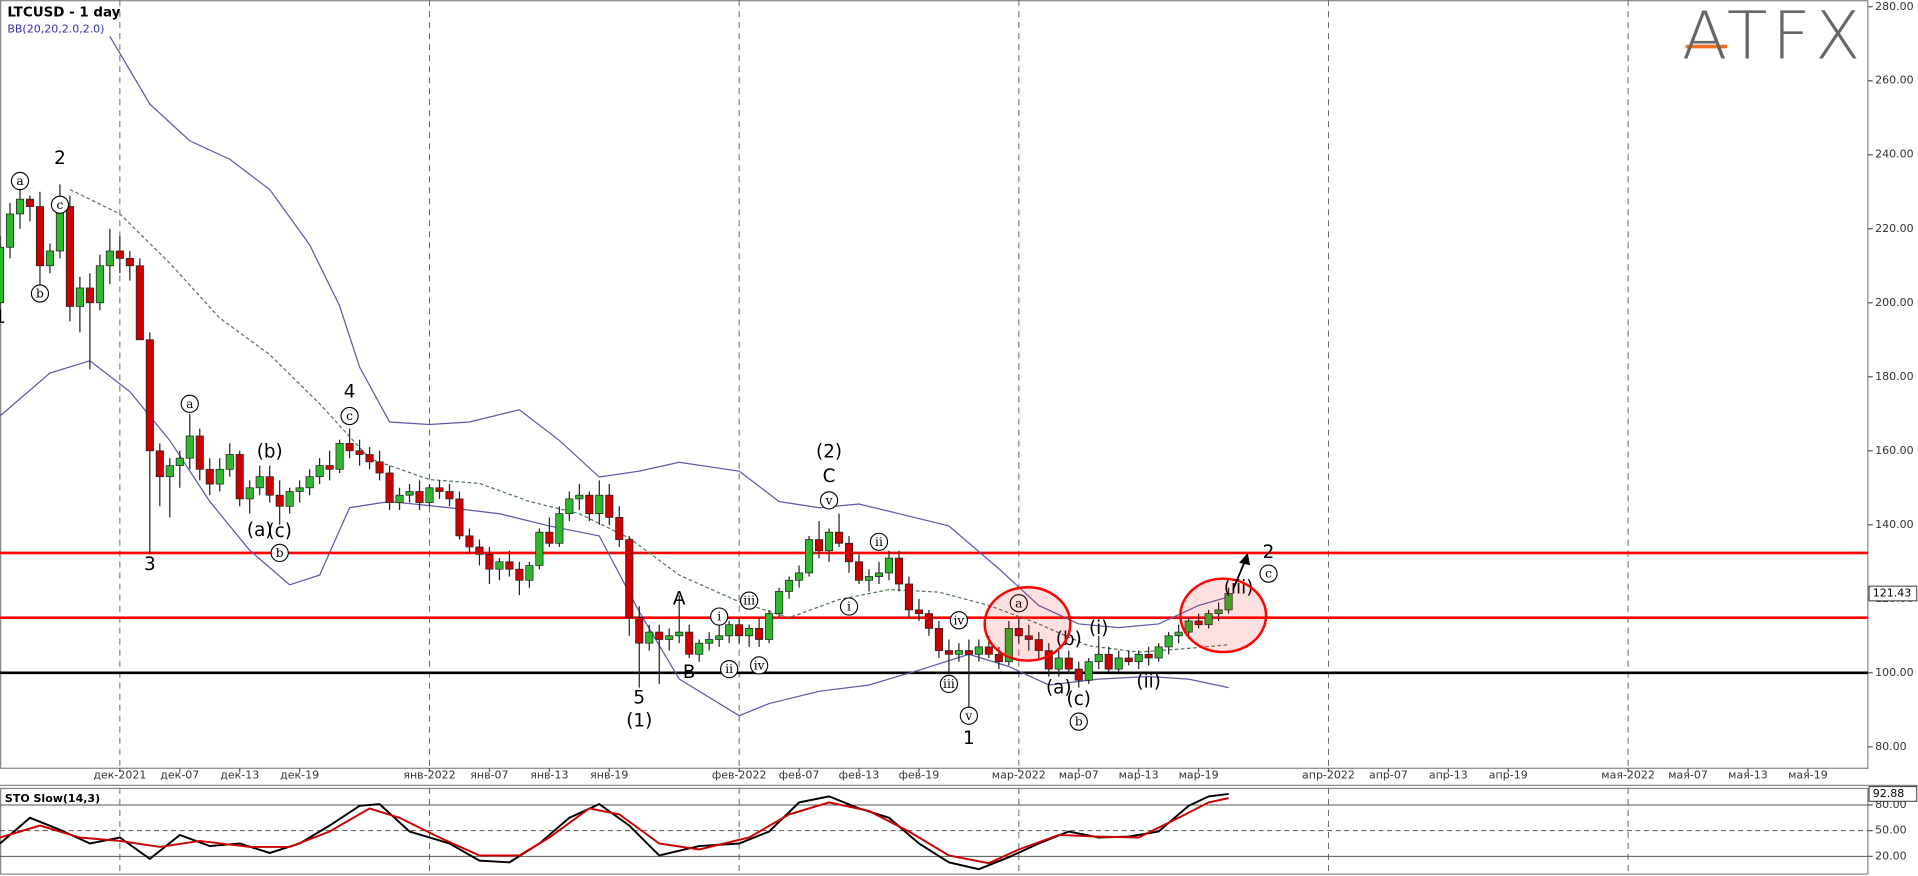 The width and height of the screenshot is (1918, 876). Describe the element at coordinates (150, 564) in the screenshot. I see `wave-label: 3` at that location.